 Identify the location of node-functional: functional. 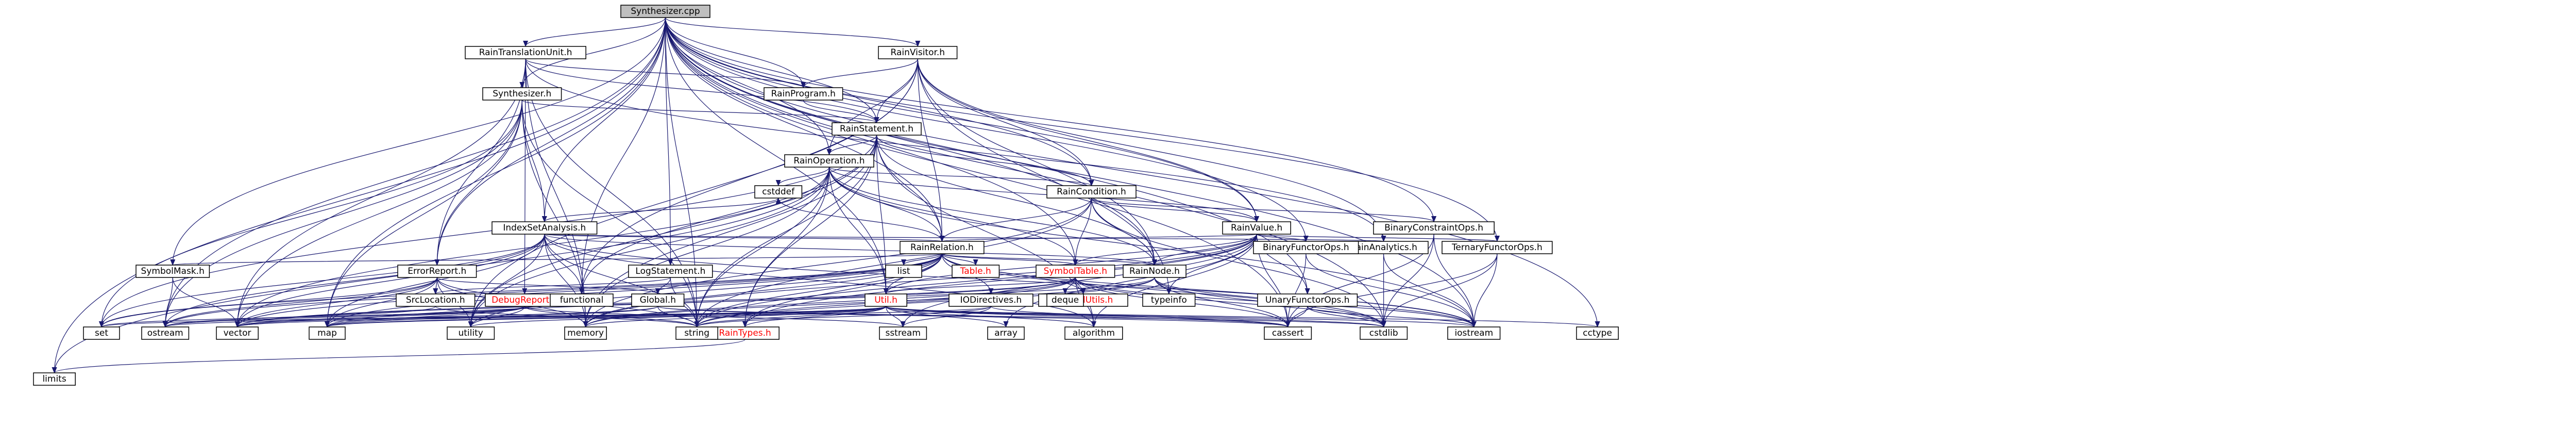
(582, 300).